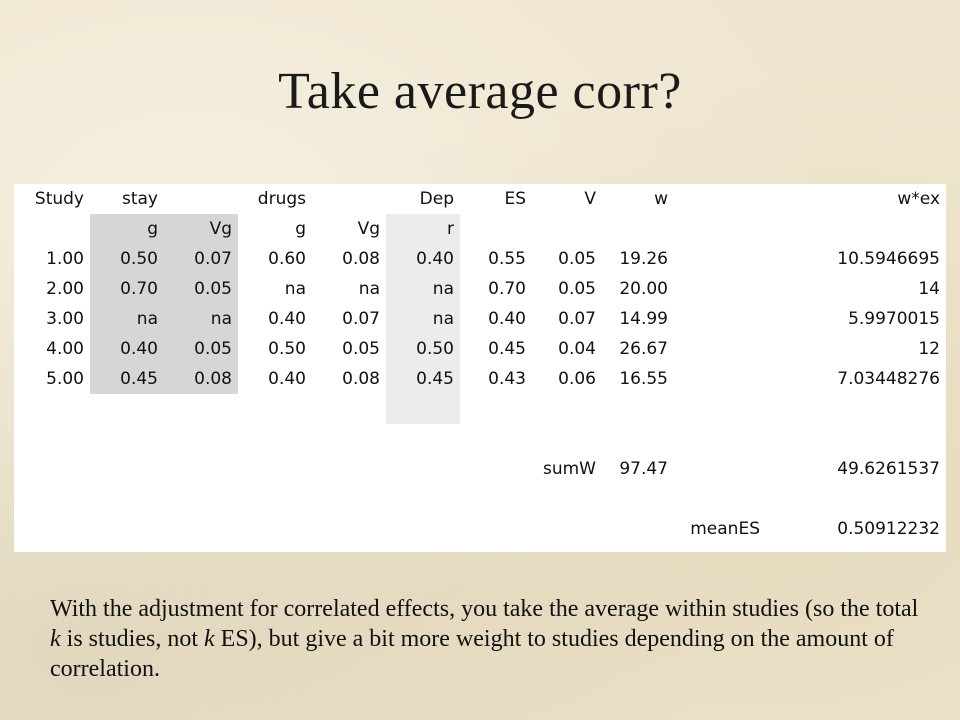 This screenshot has width=960, height=720. I want to click on table-cell: 10.5946695, so click(888, 259).